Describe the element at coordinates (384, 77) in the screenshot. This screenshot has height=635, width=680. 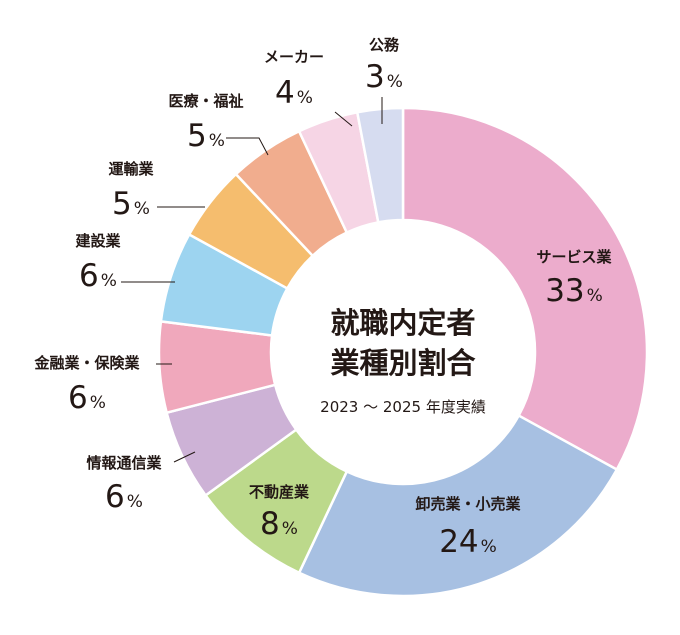
I see `slice-percent-label: 3%` at that location.